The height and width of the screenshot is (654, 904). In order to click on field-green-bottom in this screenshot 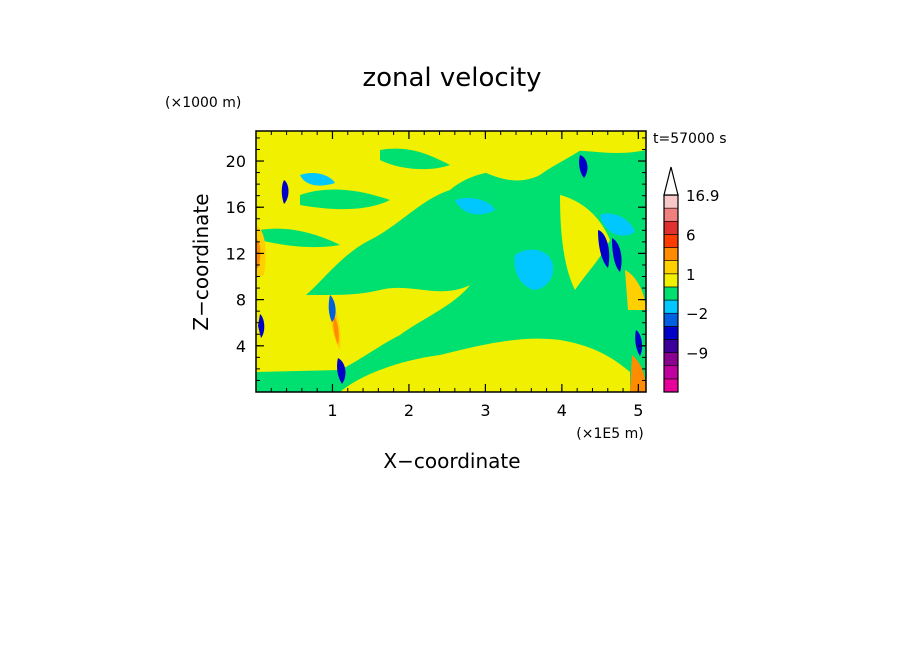, I will do `click(298, 382)`.